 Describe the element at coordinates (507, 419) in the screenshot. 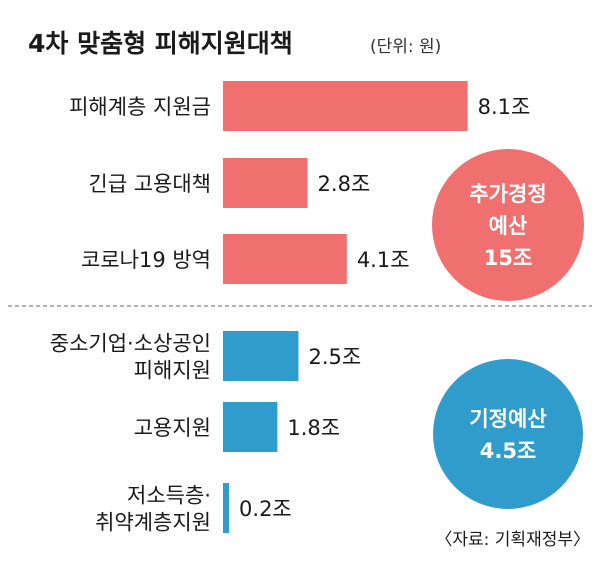

I see `group-badge-label: 기정예산` at that location.